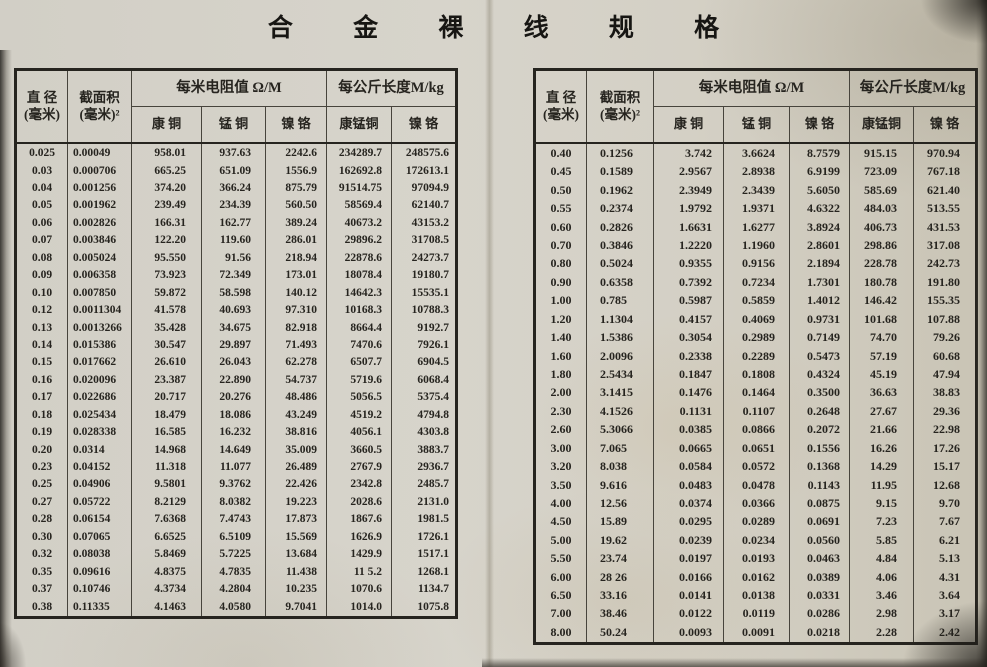  Describe the element at coordinates (945, 448) in the screenshot. I see `table-cell: 17.26` at that location.